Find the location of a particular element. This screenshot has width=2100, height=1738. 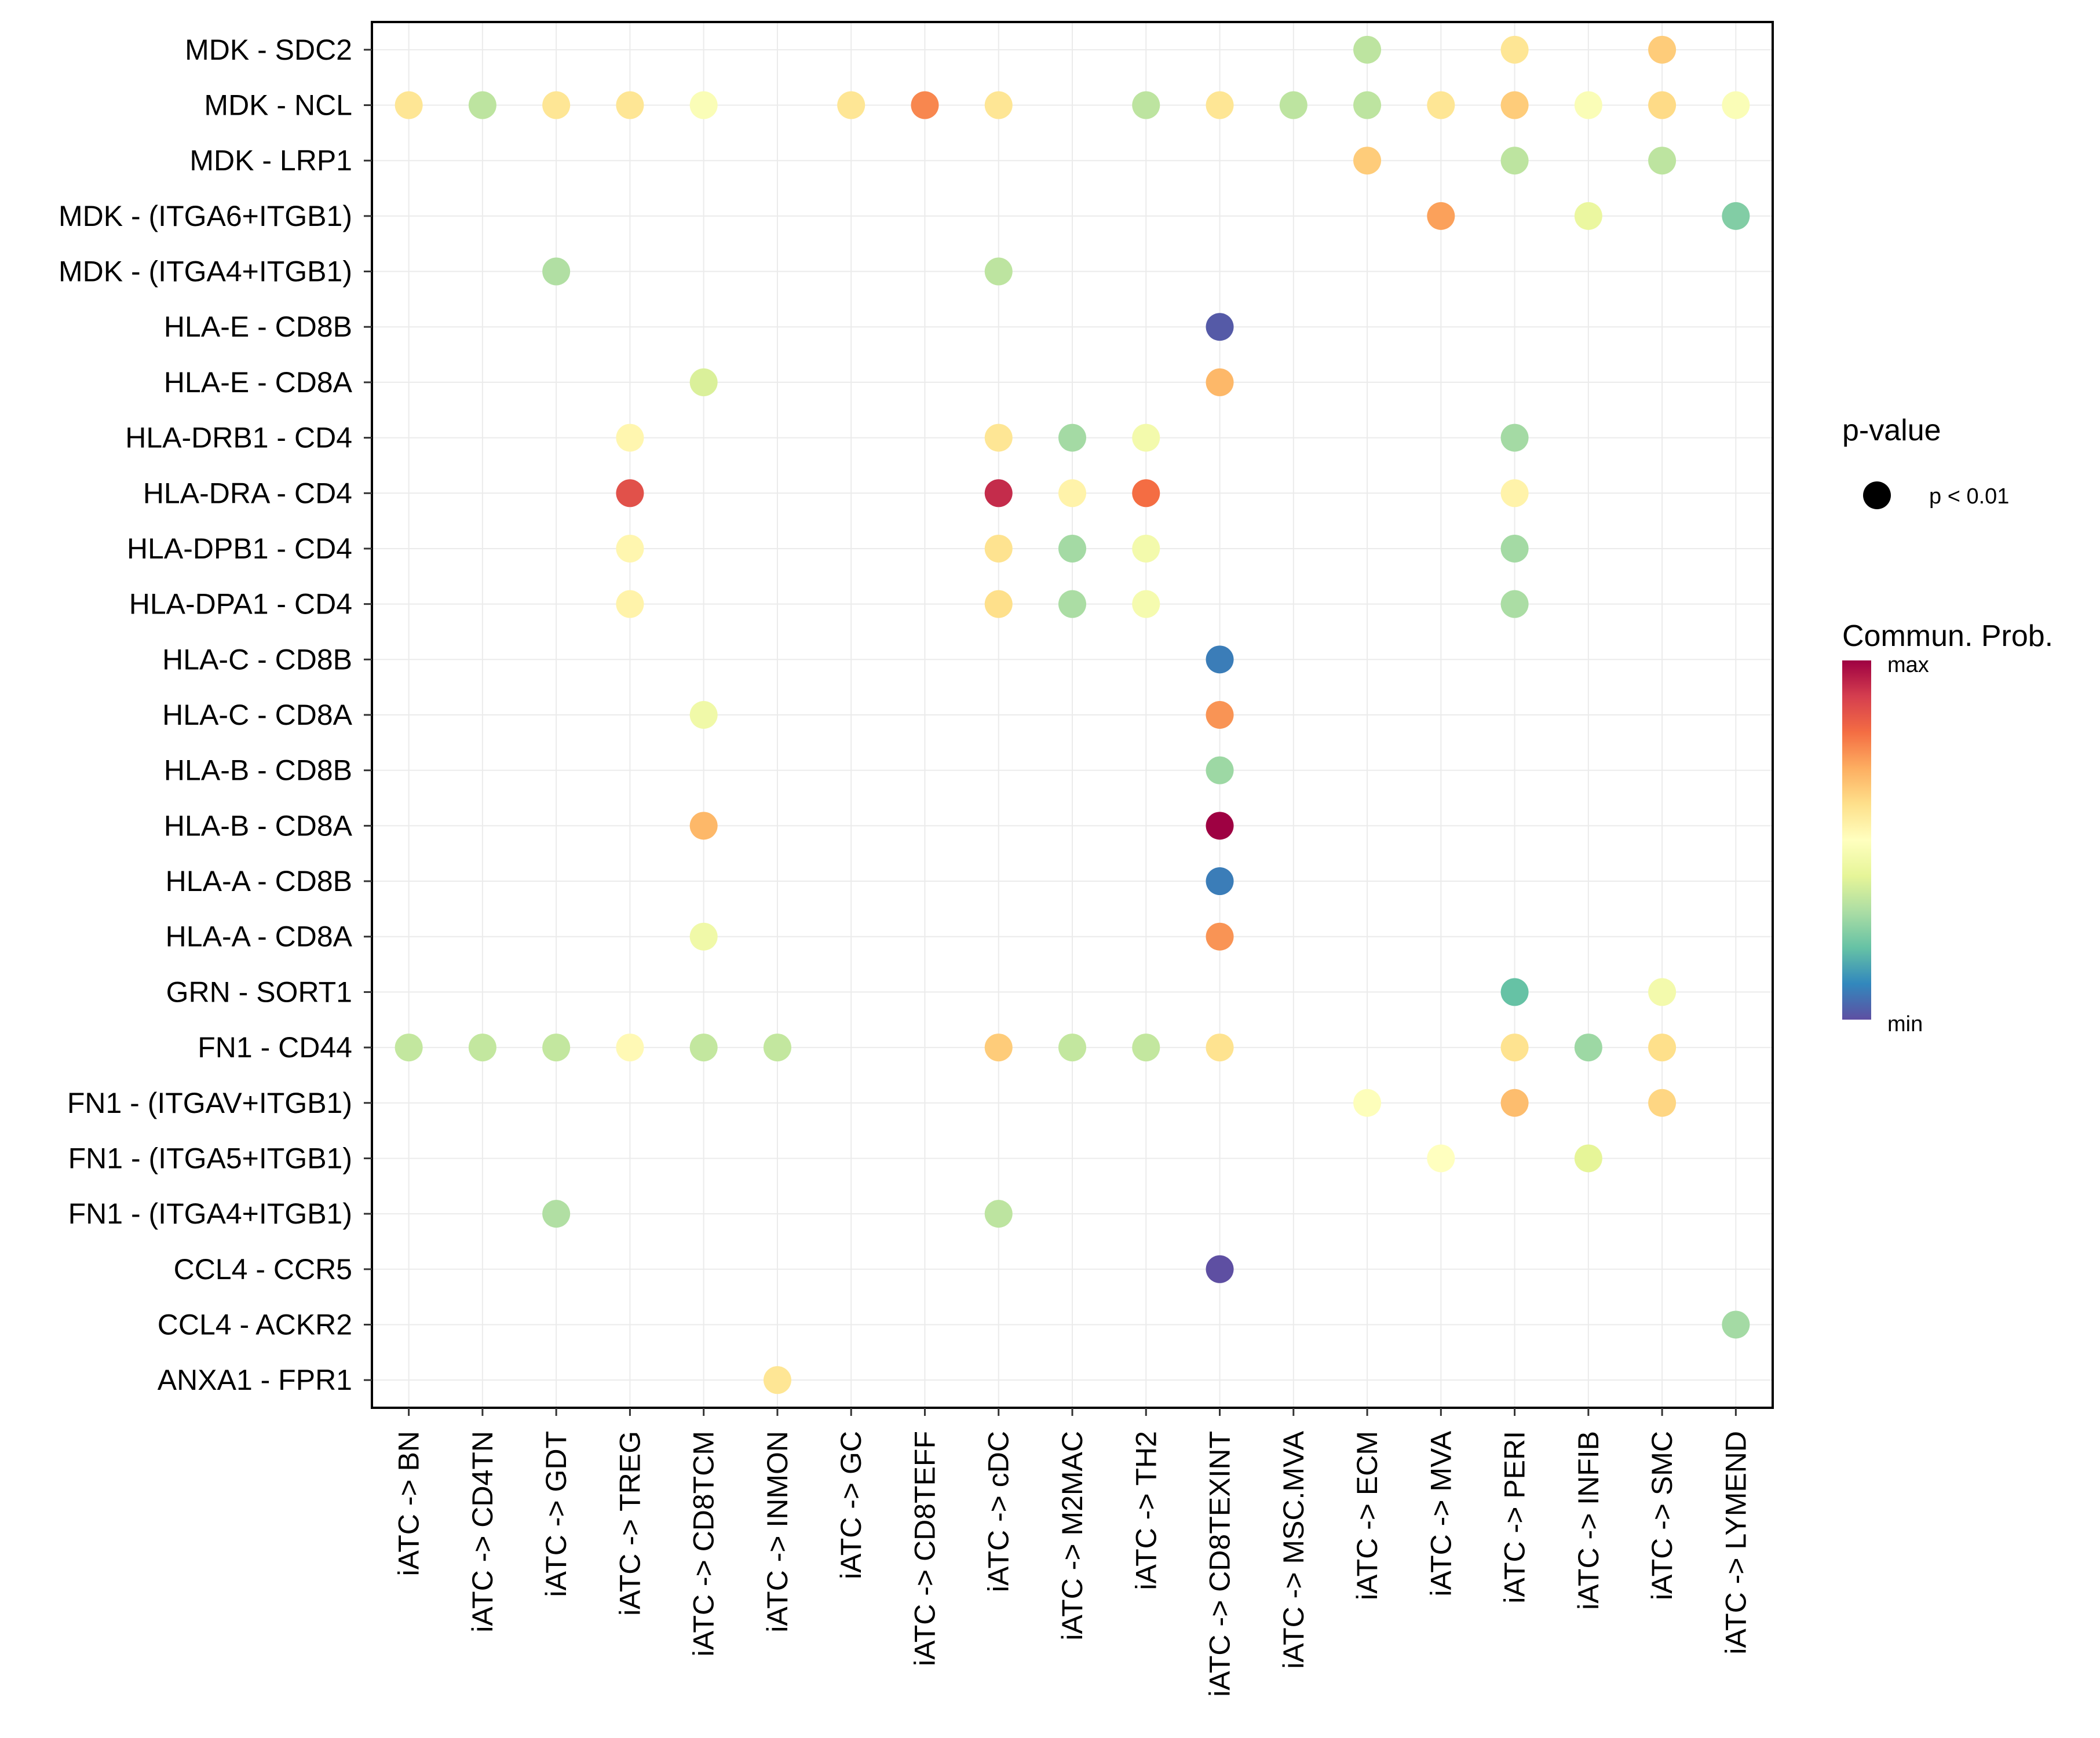

y-tick-label: HLA-A - CD8A is located at coordinates (260, 937).